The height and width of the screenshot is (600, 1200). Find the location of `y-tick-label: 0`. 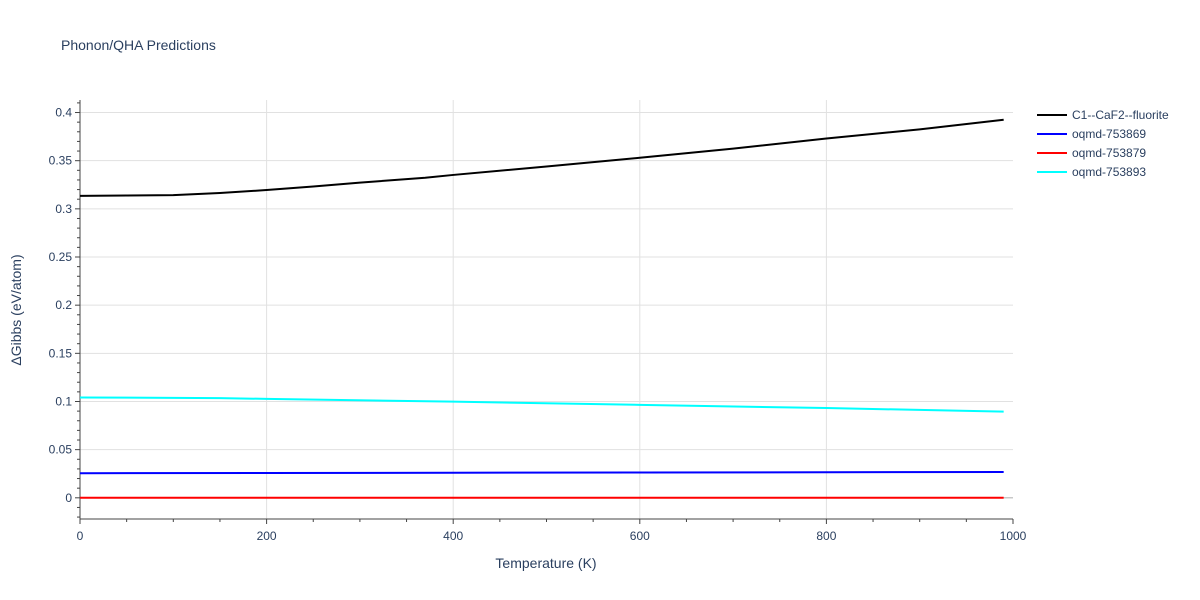

y-tick-label: 0 is located at coordinates (68, 498).